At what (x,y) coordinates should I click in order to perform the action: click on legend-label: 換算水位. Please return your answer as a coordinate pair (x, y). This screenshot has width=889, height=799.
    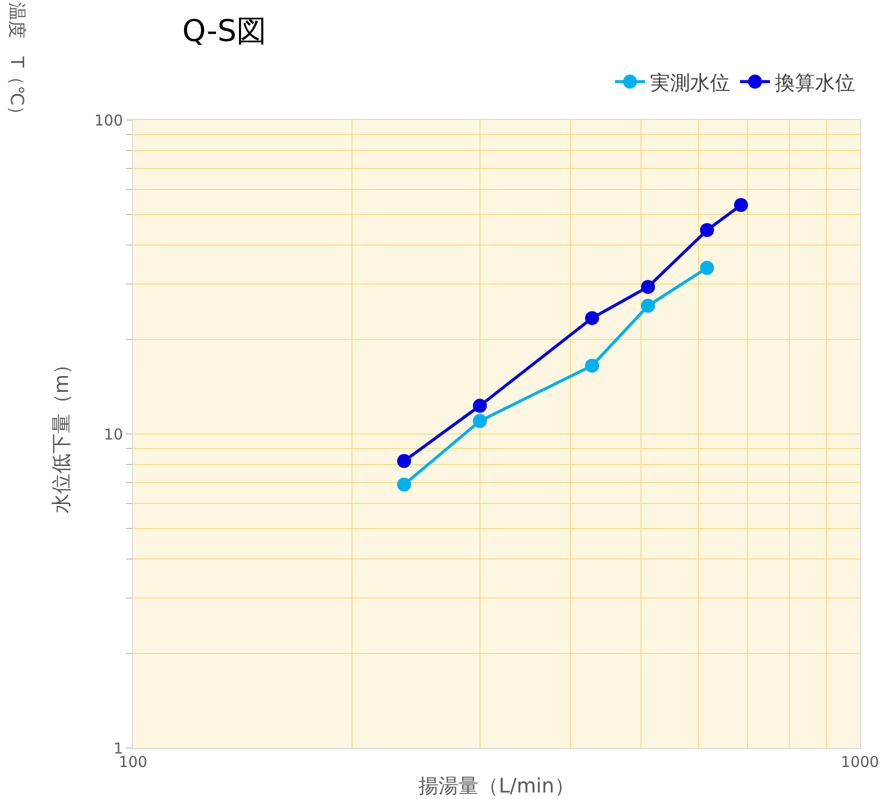
    Looking at the image, I should click on (815, 82).